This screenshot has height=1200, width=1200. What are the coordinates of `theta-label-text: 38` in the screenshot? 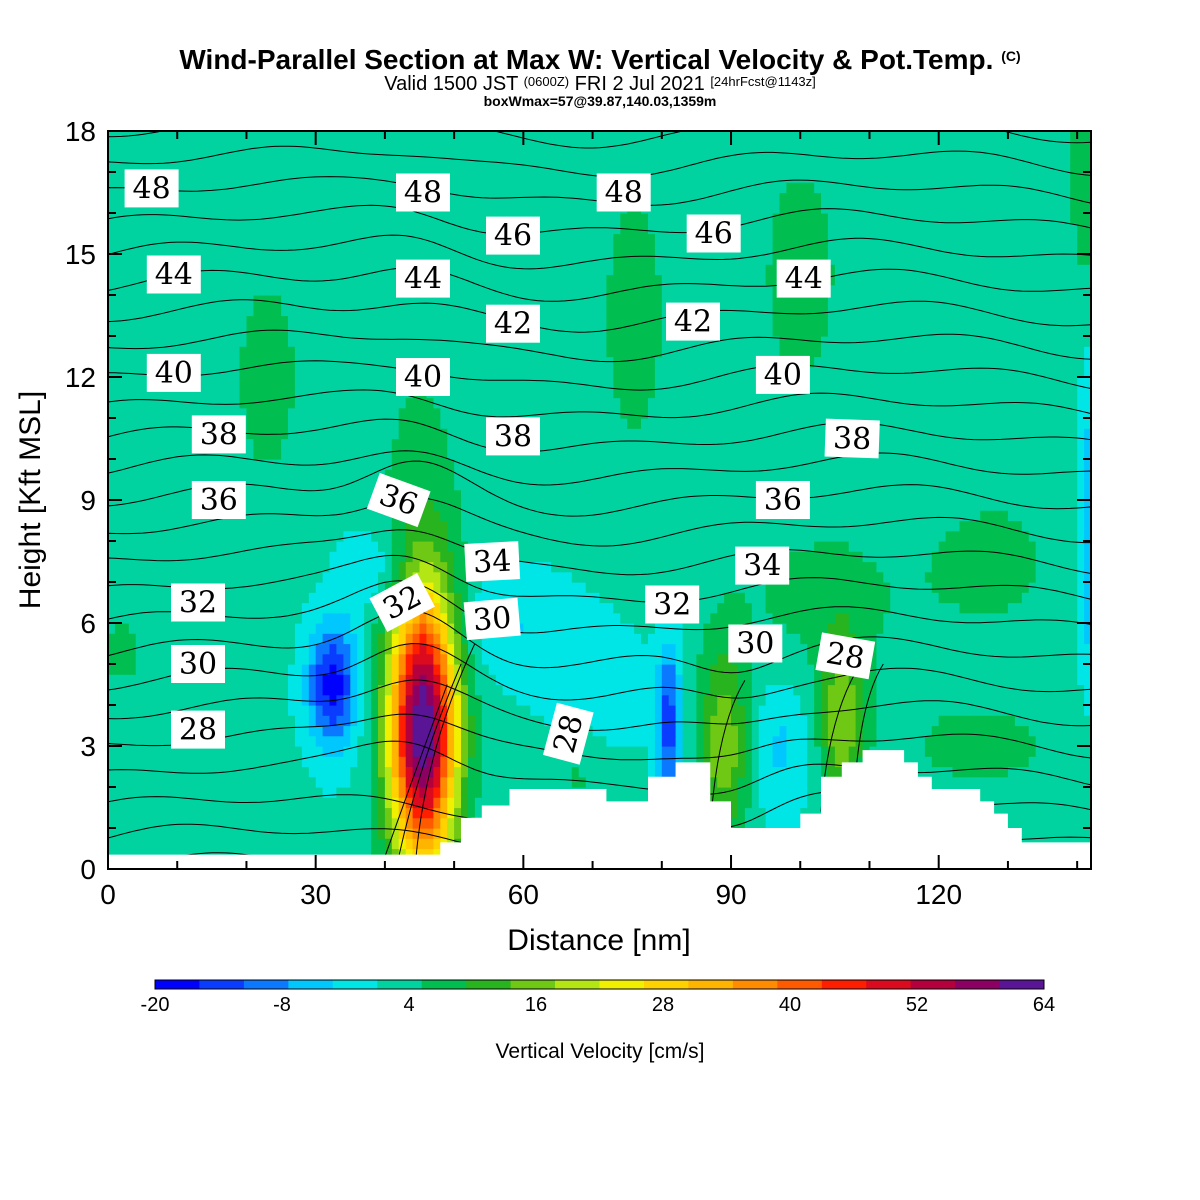 It's located at (219, 434).